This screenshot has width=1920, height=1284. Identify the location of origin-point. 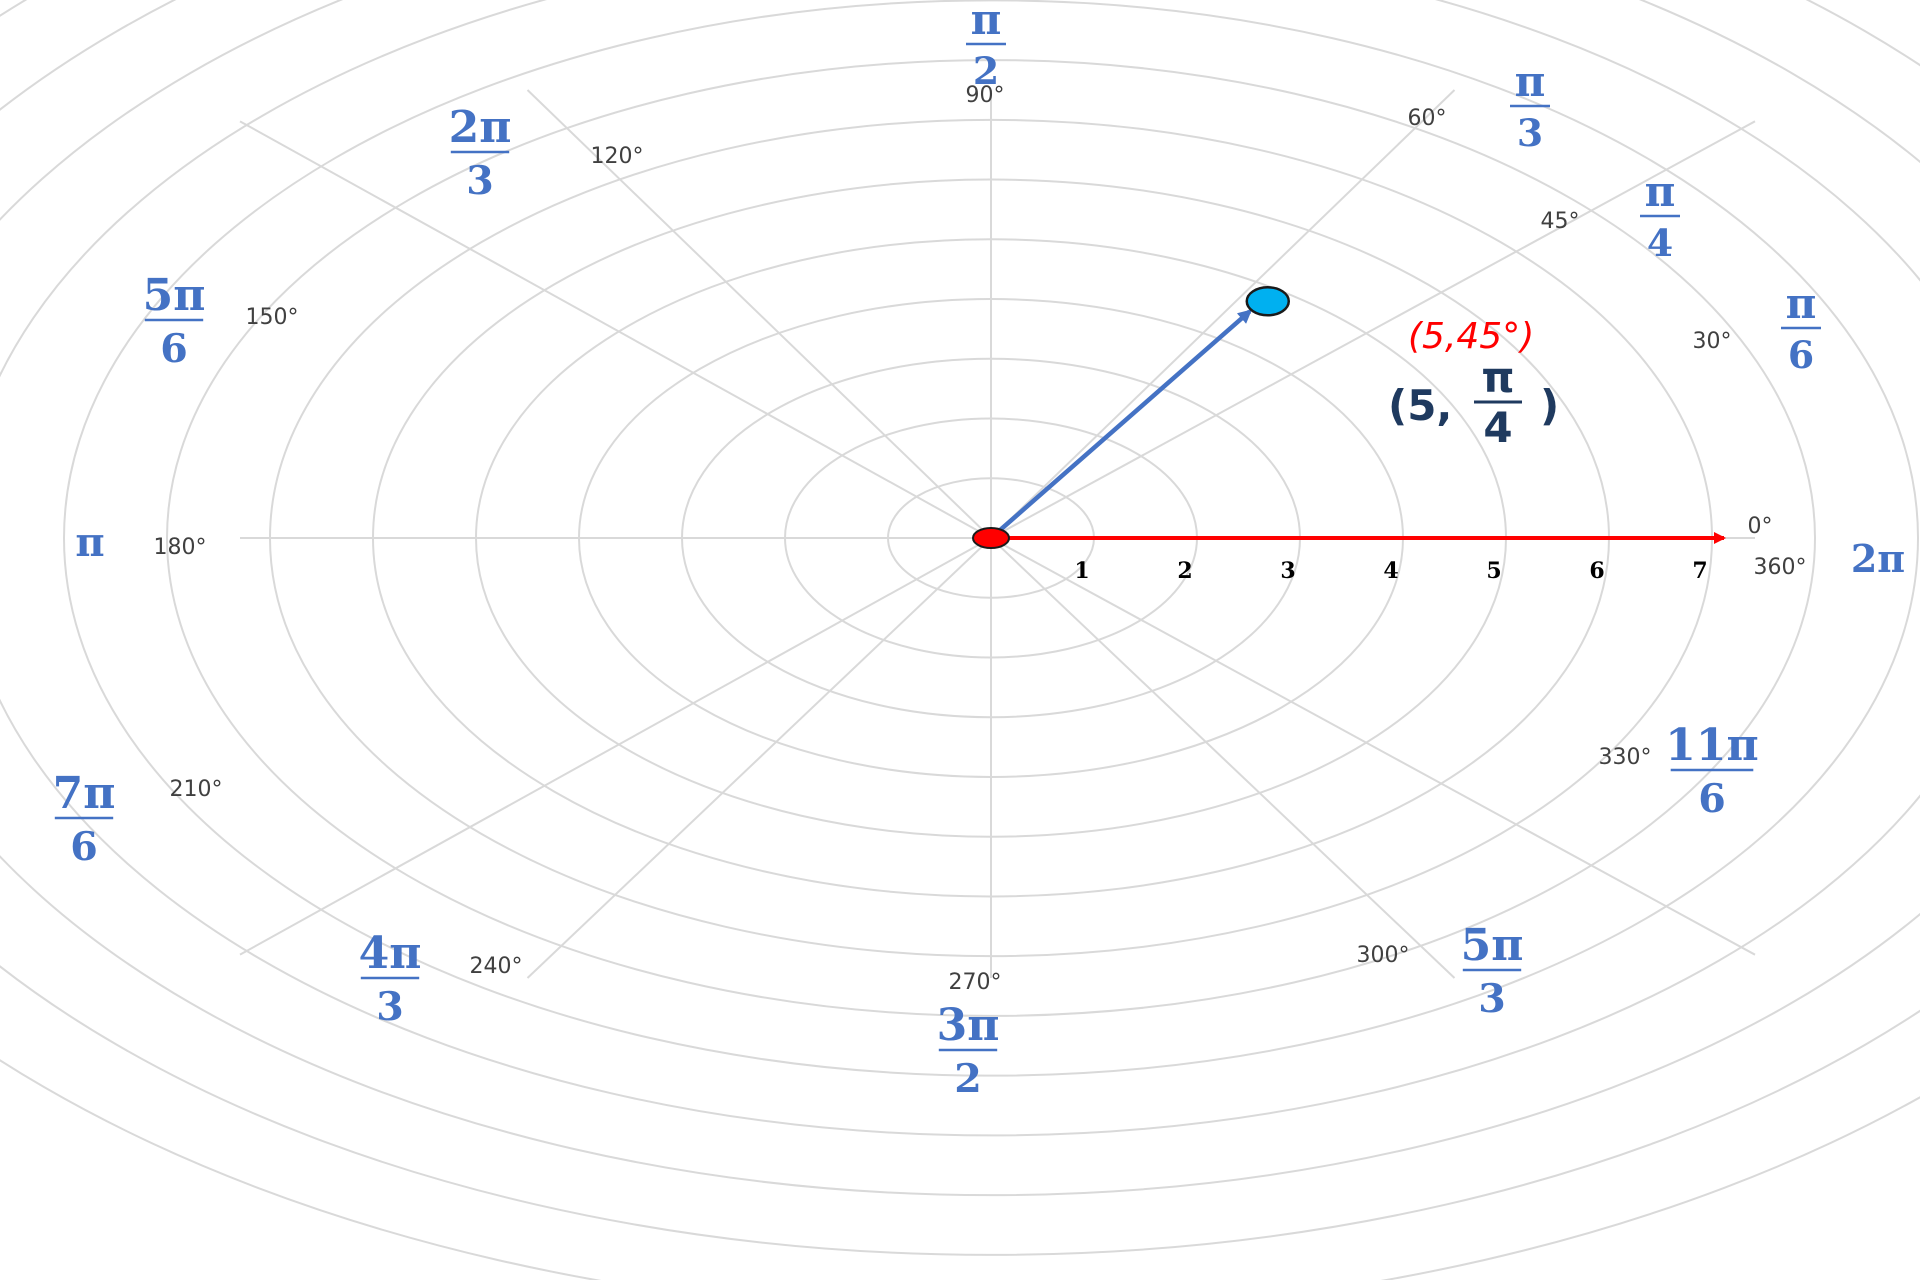
(991, 538).